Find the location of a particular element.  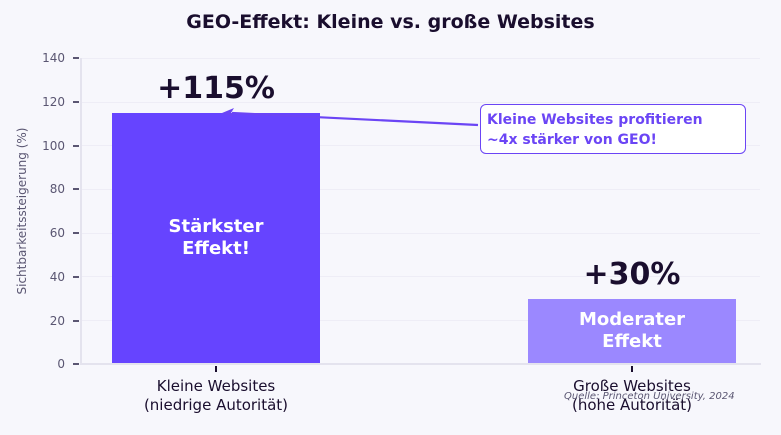

x-tick-label-line1: Kleine Websites is located at coordinates (216, 386).